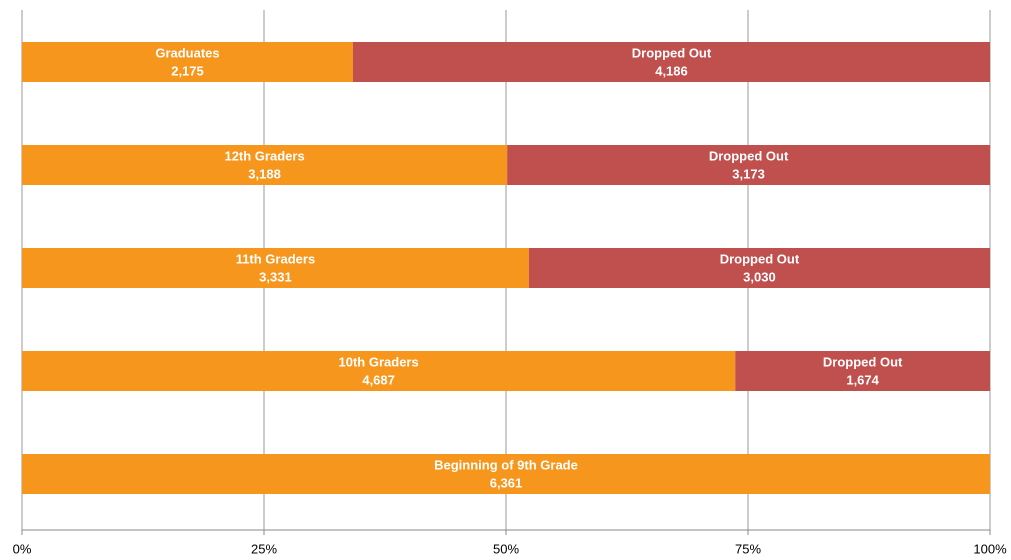 This screenshot has width=1011, height=560. What do you see at coordinates (276, 258) in the screenshot?
I see `segment-name: 11th Graders` at bounding box center [276, 258].